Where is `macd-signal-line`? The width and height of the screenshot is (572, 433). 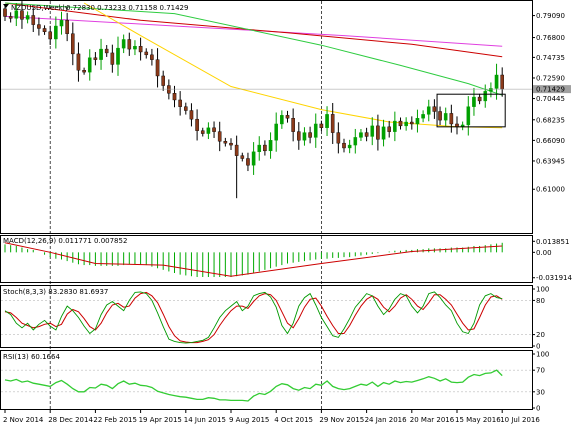 macd-signal-line is located at coordinates (253, 259).